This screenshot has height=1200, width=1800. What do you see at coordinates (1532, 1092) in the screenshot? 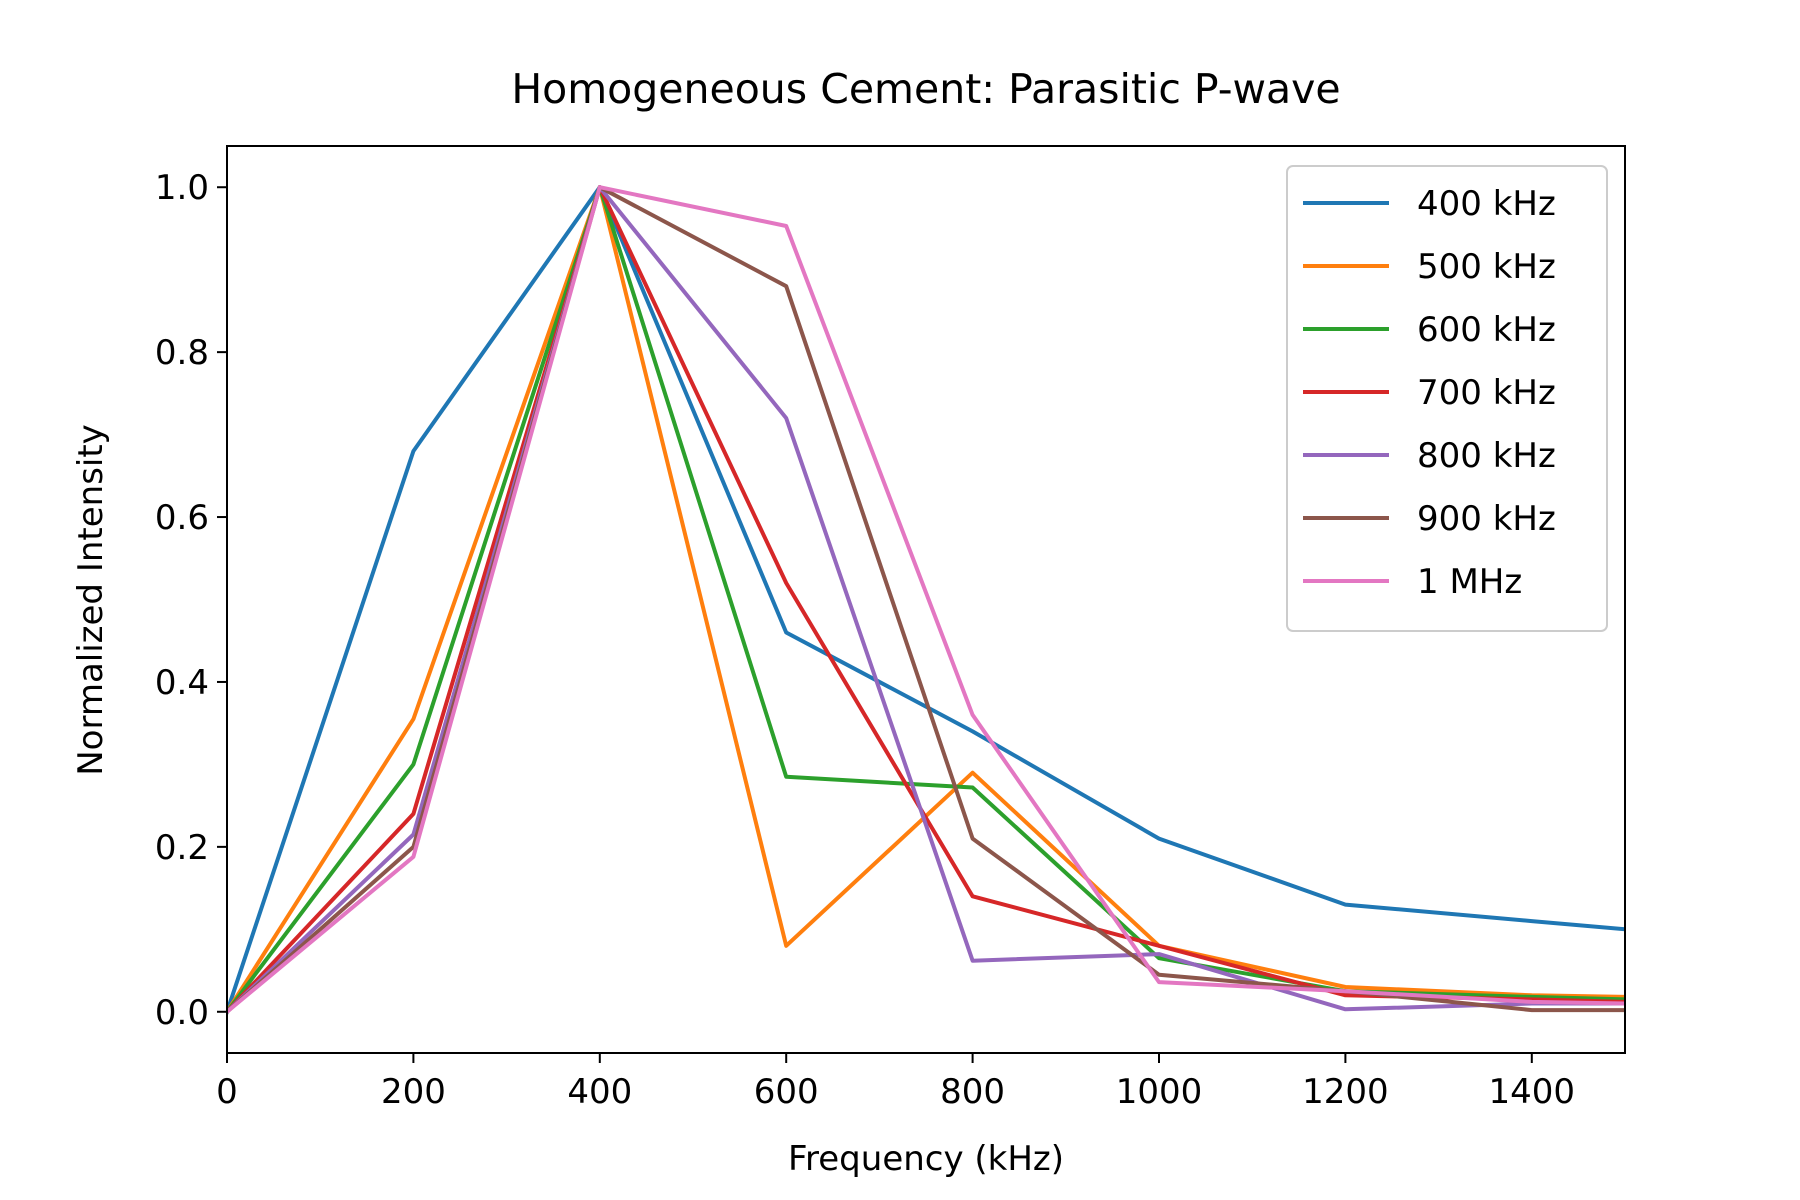
I see `x-tick-label: 1400` at bounding box center [1532, 1092].